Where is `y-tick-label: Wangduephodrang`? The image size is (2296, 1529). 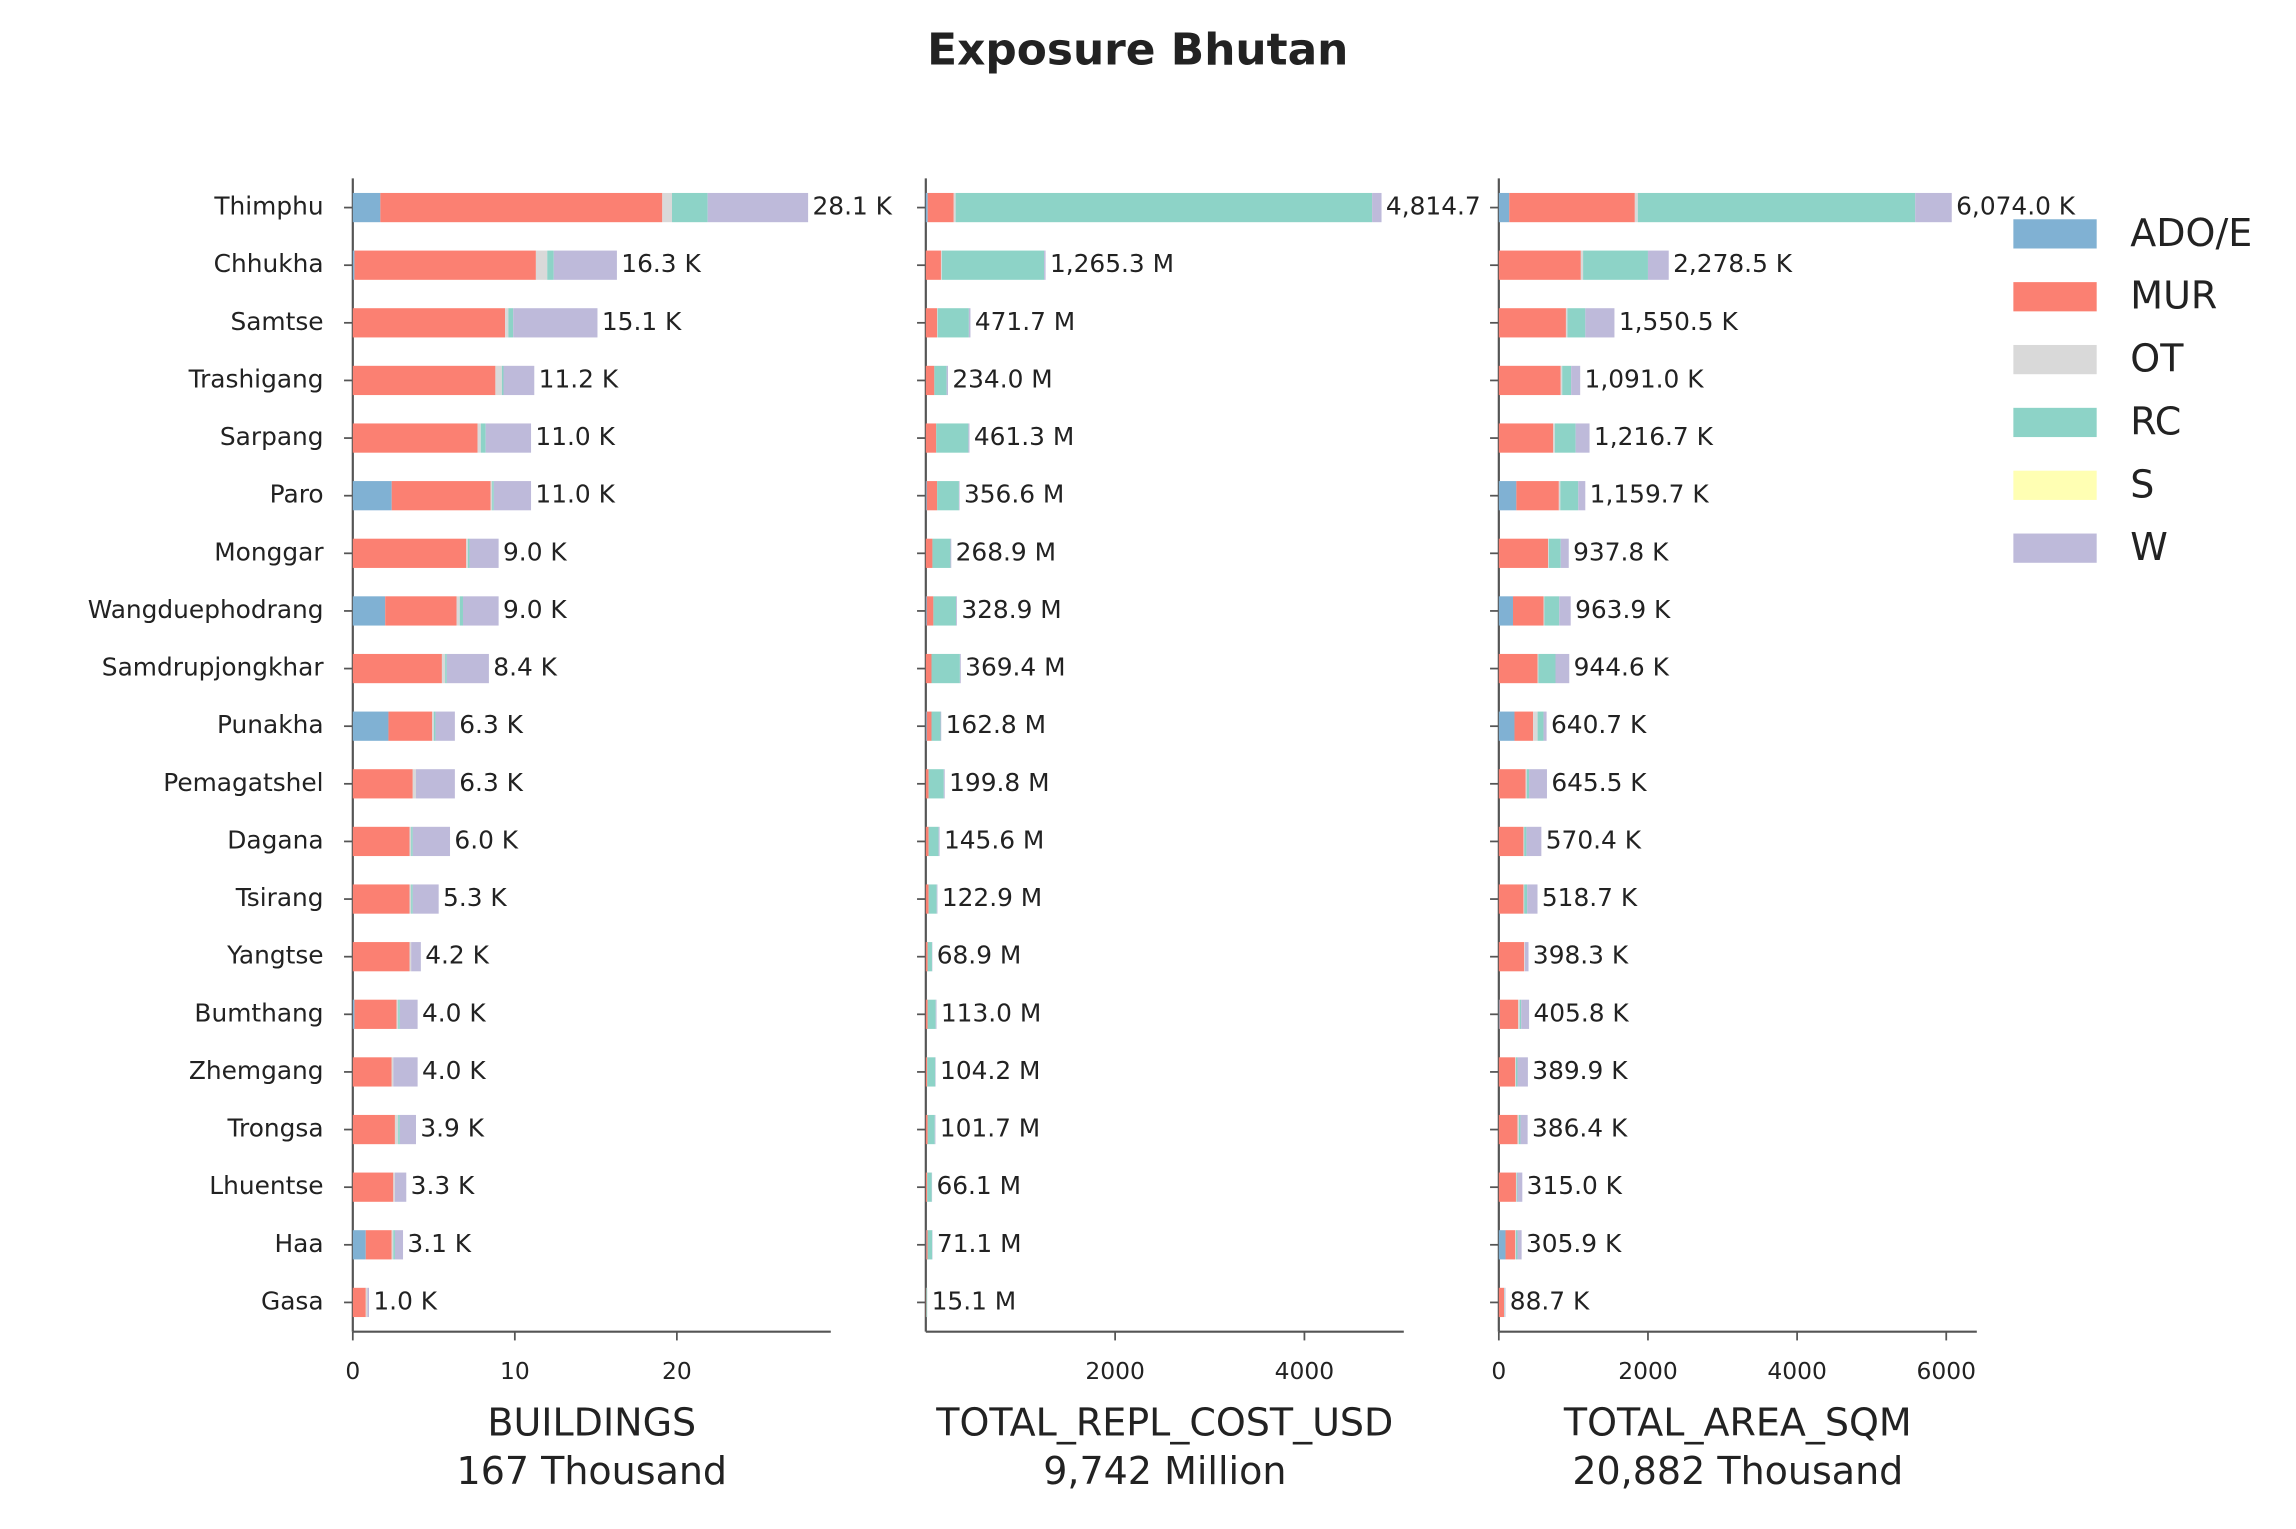
y-tick-label: Wangduephodrang is located at coordinates (206, 609).